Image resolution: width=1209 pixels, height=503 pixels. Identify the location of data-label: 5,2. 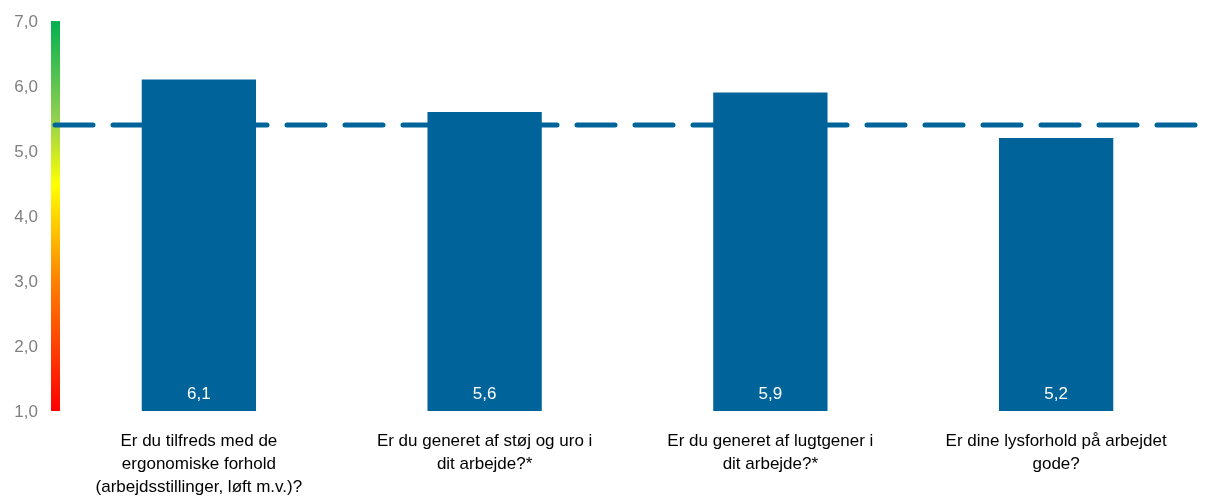
(1056, 393).